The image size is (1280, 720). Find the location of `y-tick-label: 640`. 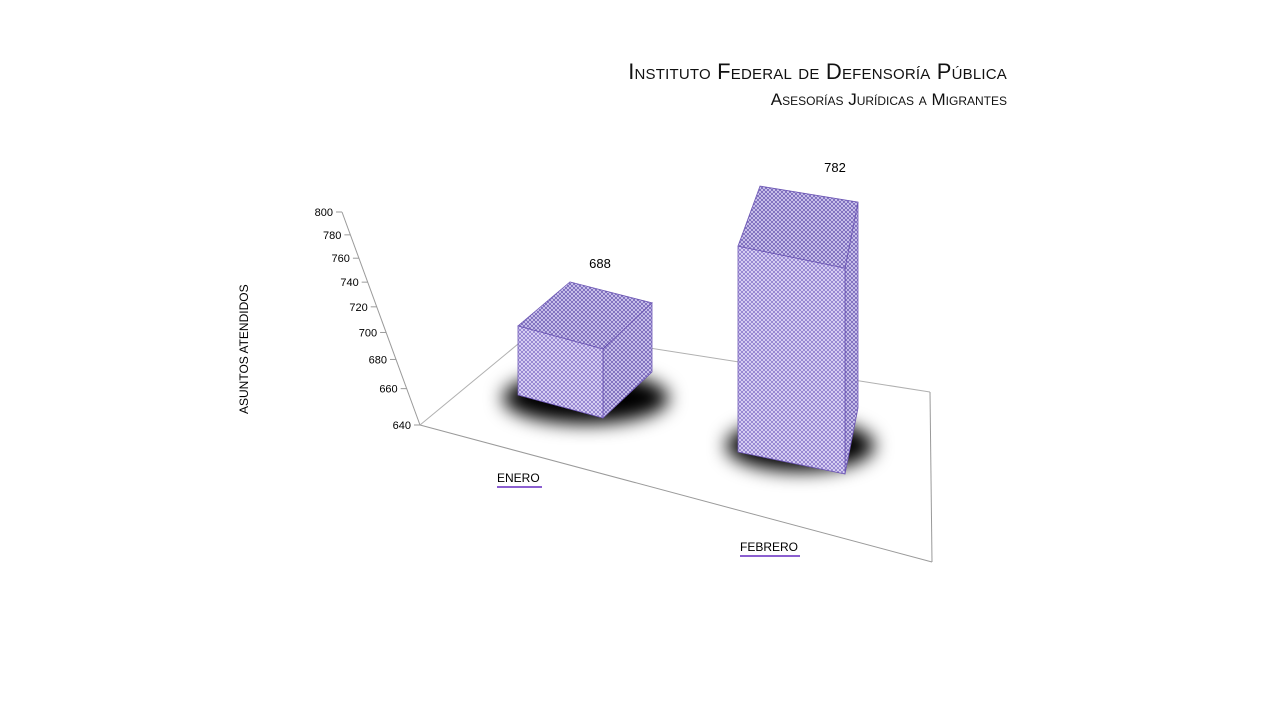

y-tick-label: 640 is located at coordinates (402, 426).